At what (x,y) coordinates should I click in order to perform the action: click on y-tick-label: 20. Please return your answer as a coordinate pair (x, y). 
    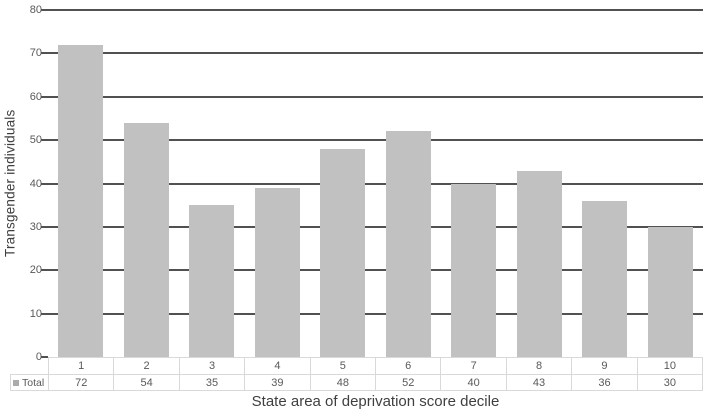
    Looking at the image, I should click on (35, 270).